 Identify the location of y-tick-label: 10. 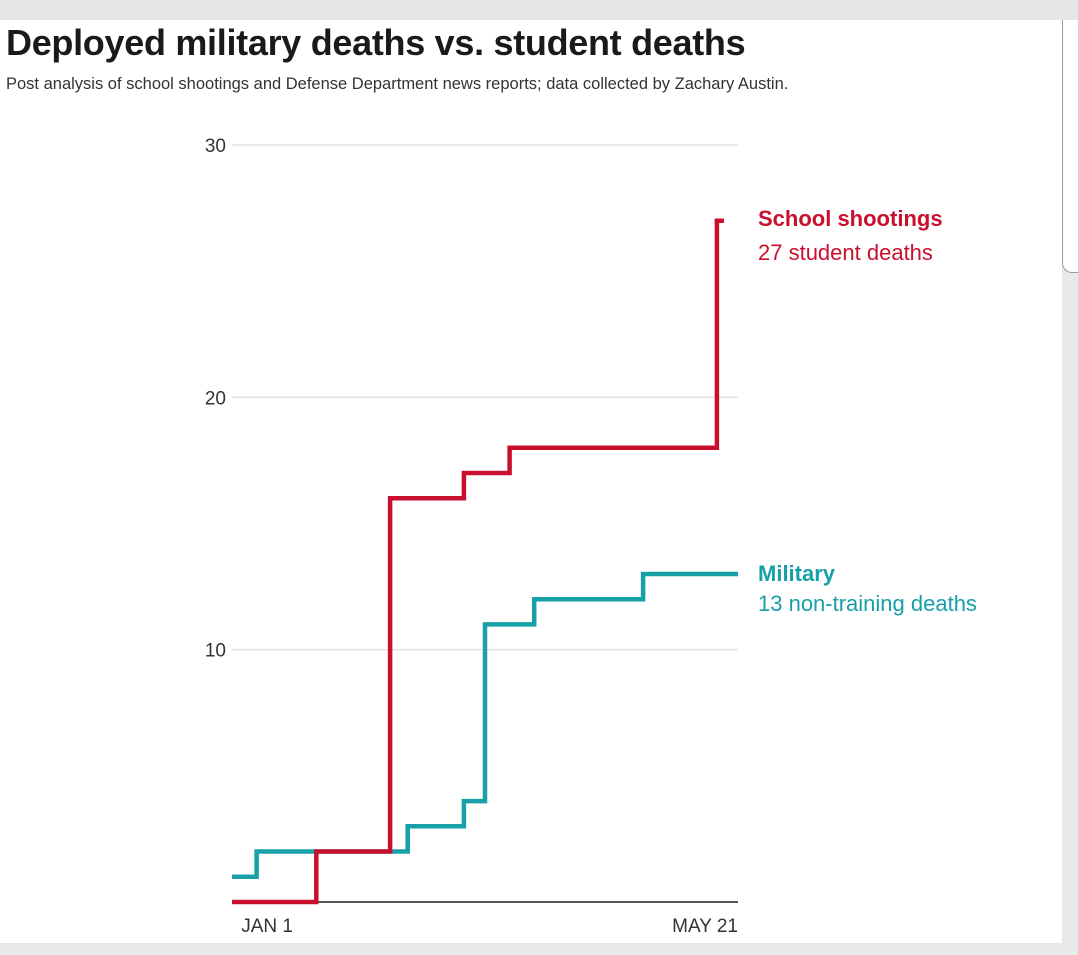
(215, 651).